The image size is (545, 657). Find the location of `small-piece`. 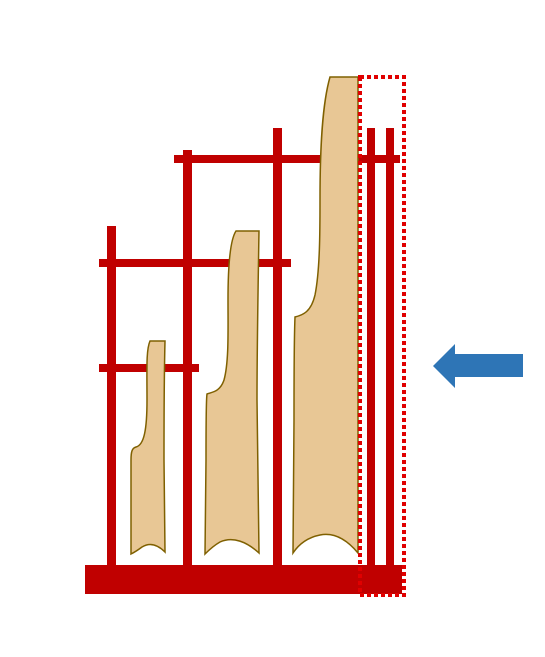

small-piece is located at coordinates (148, 448).